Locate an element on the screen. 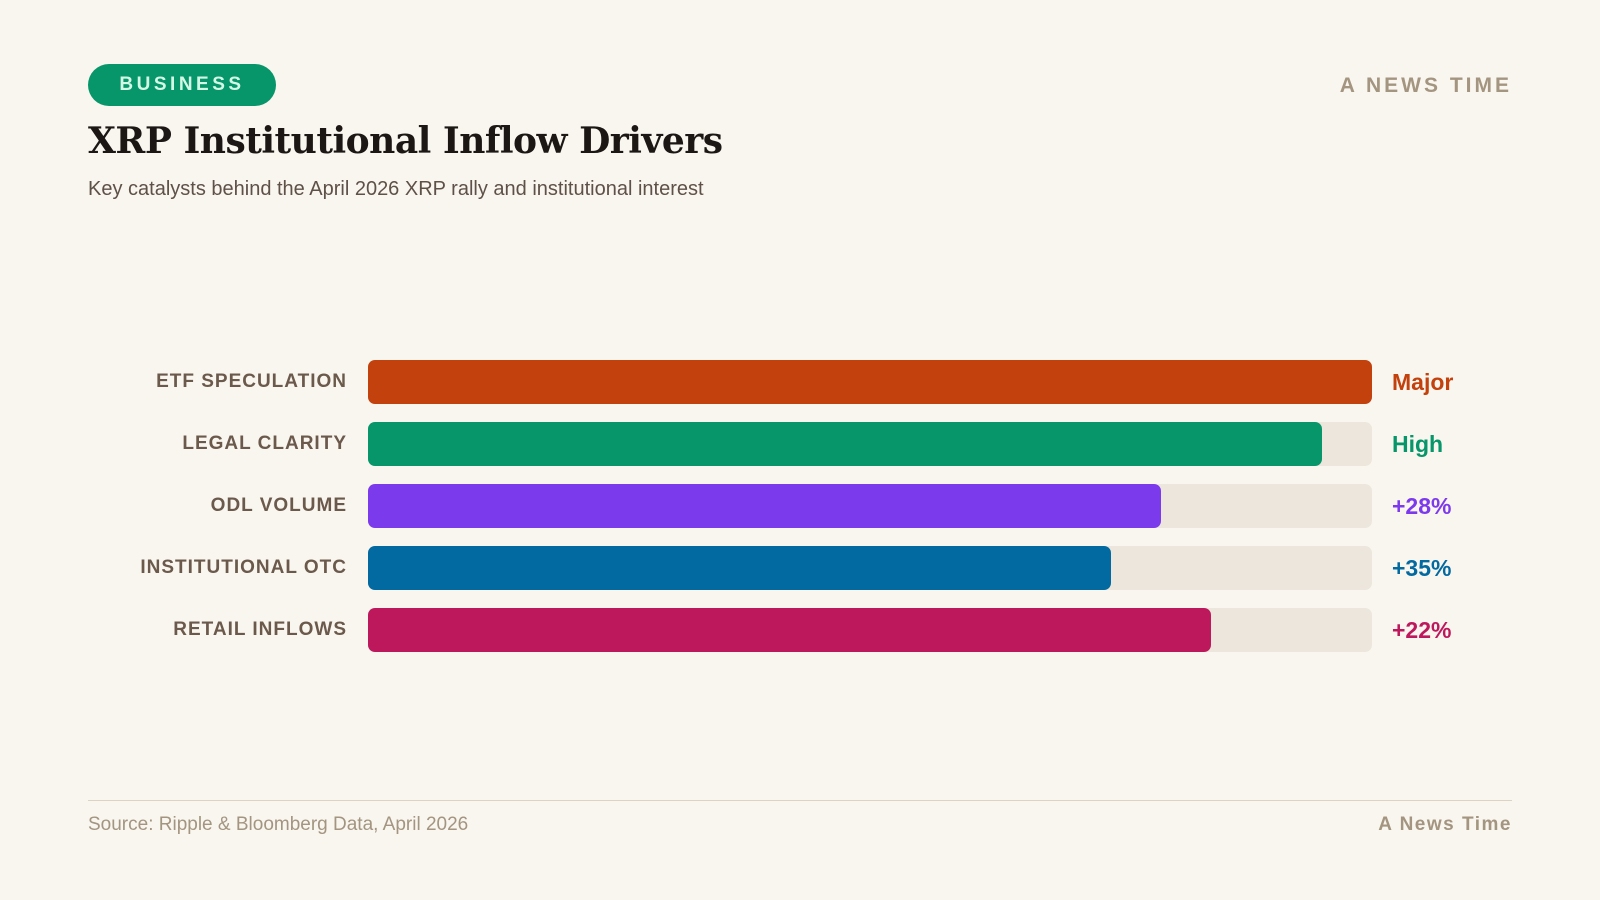 This screenshot has height=900, width=1600. category-label: ODL VOLUME is located at coordinates (278, 505).